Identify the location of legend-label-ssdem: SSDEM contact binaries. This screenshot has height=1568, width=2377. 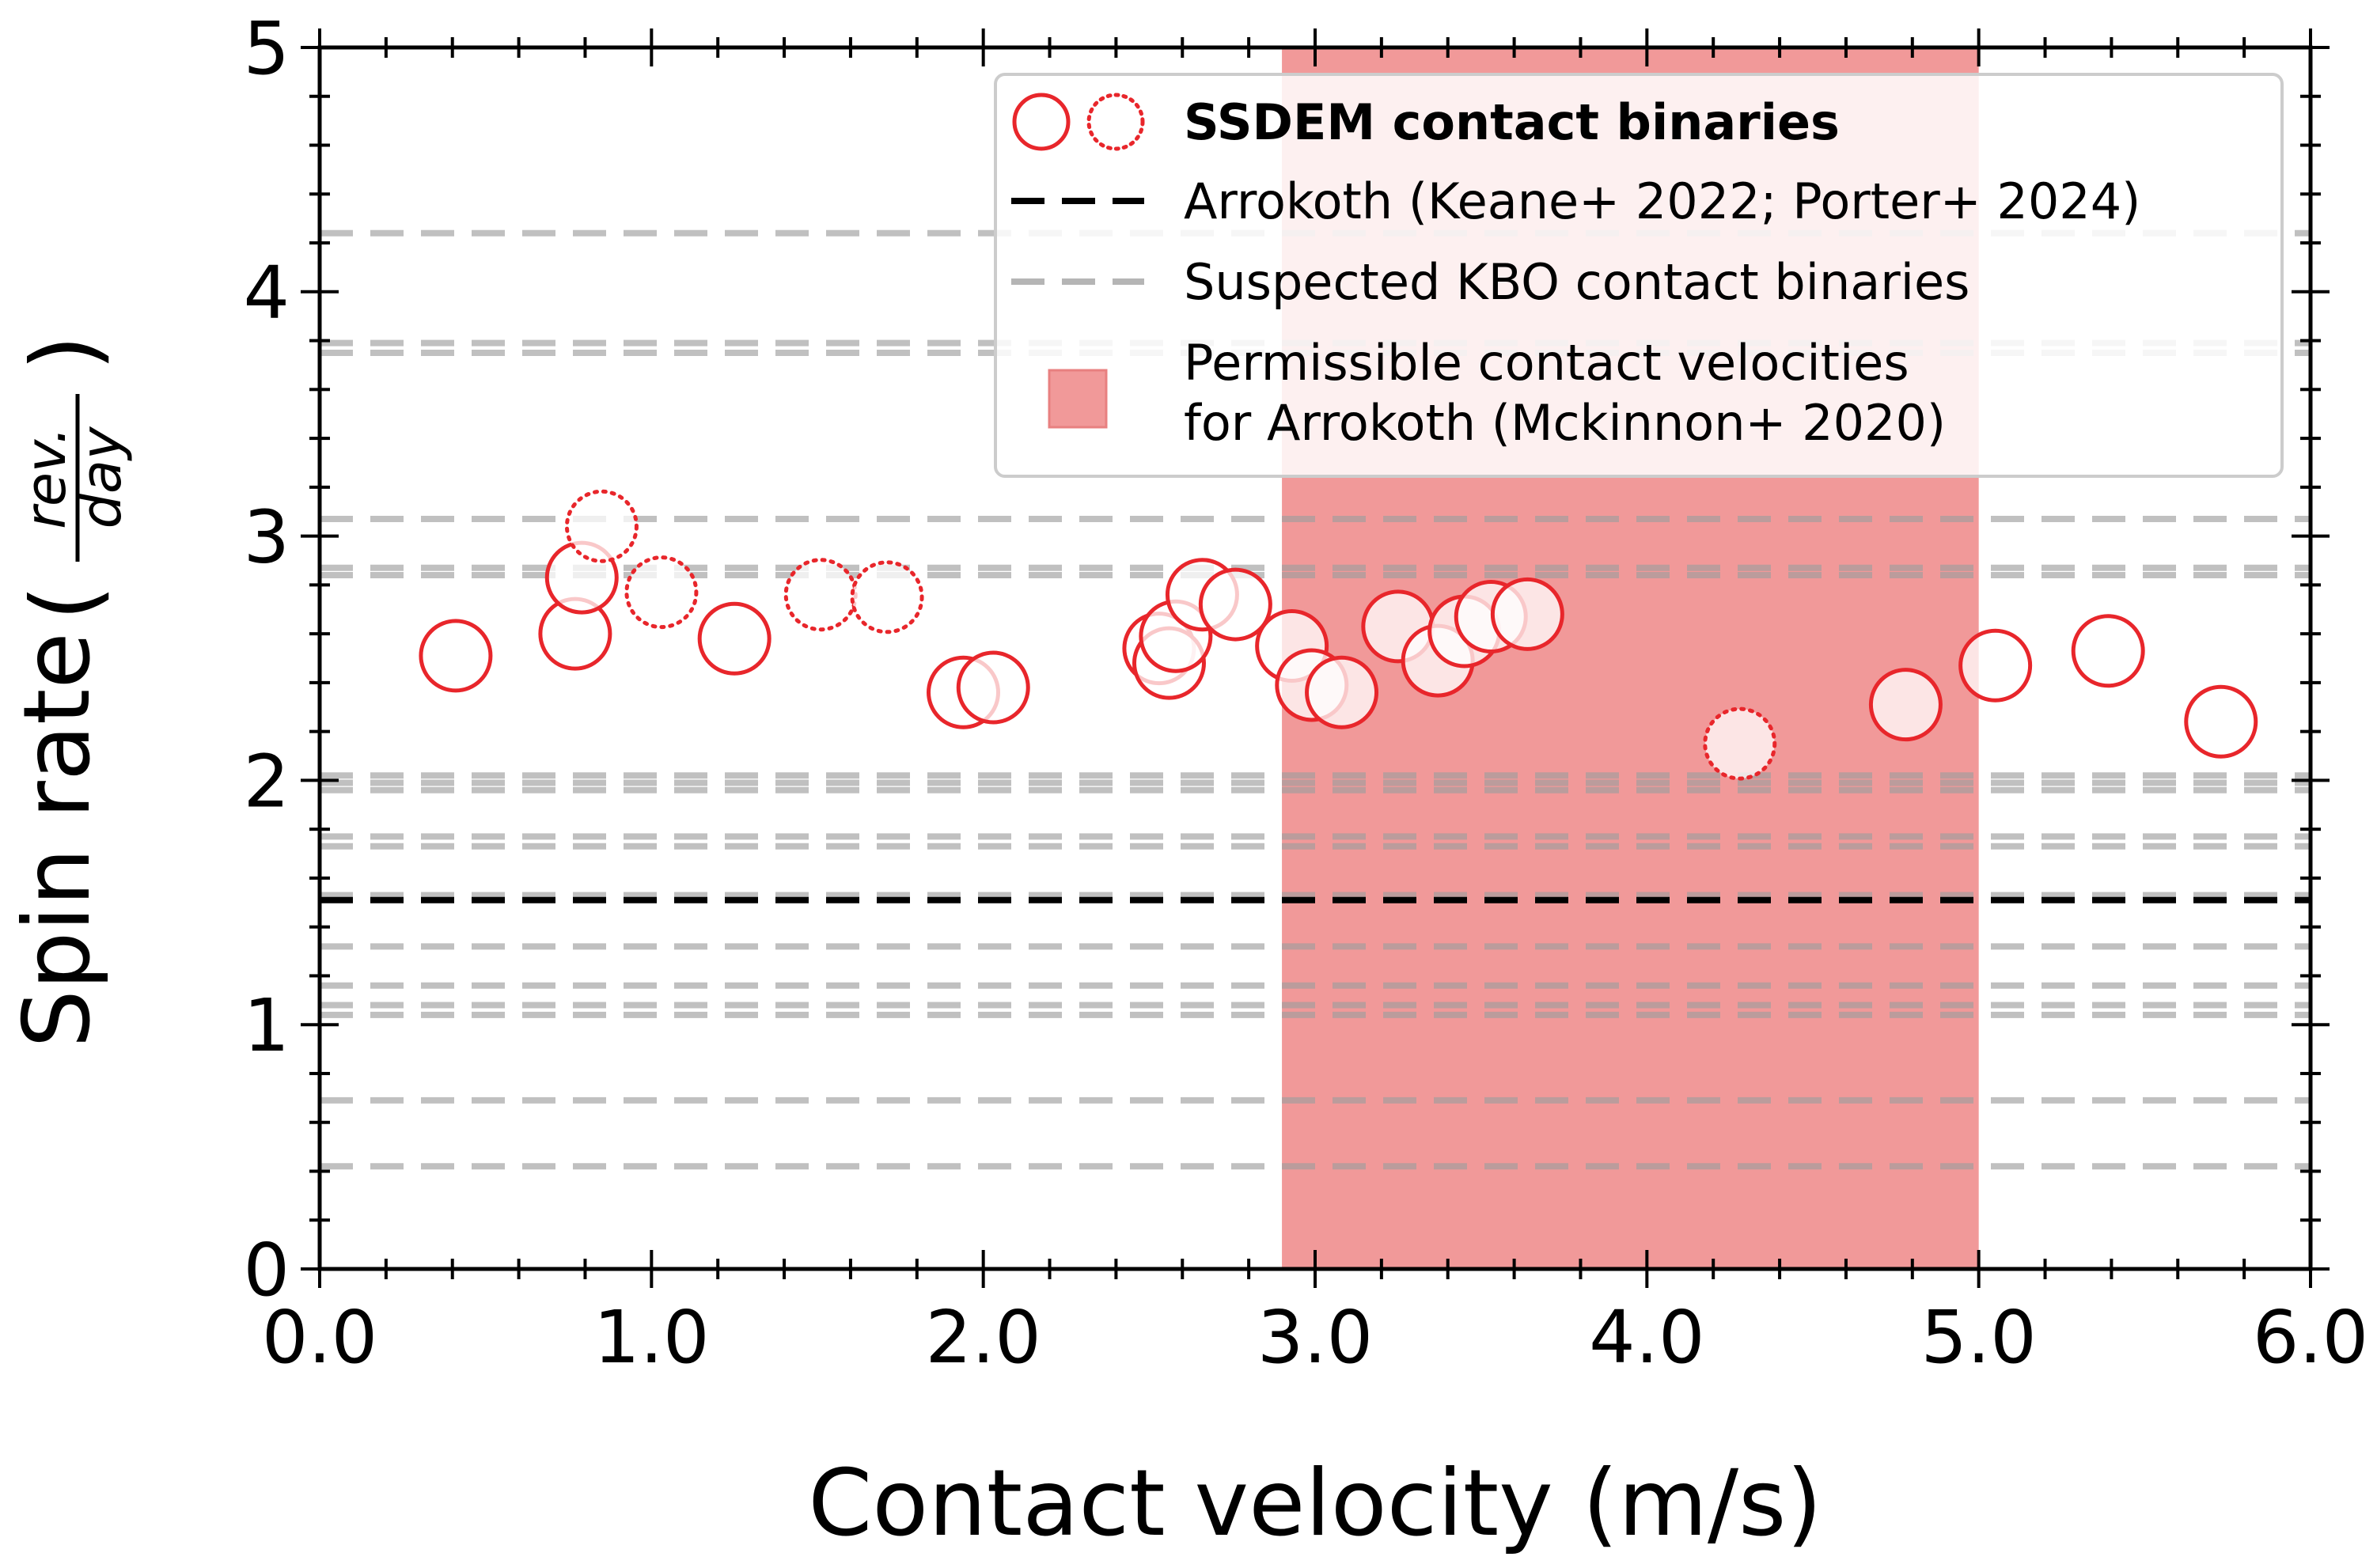
(1512, 122).